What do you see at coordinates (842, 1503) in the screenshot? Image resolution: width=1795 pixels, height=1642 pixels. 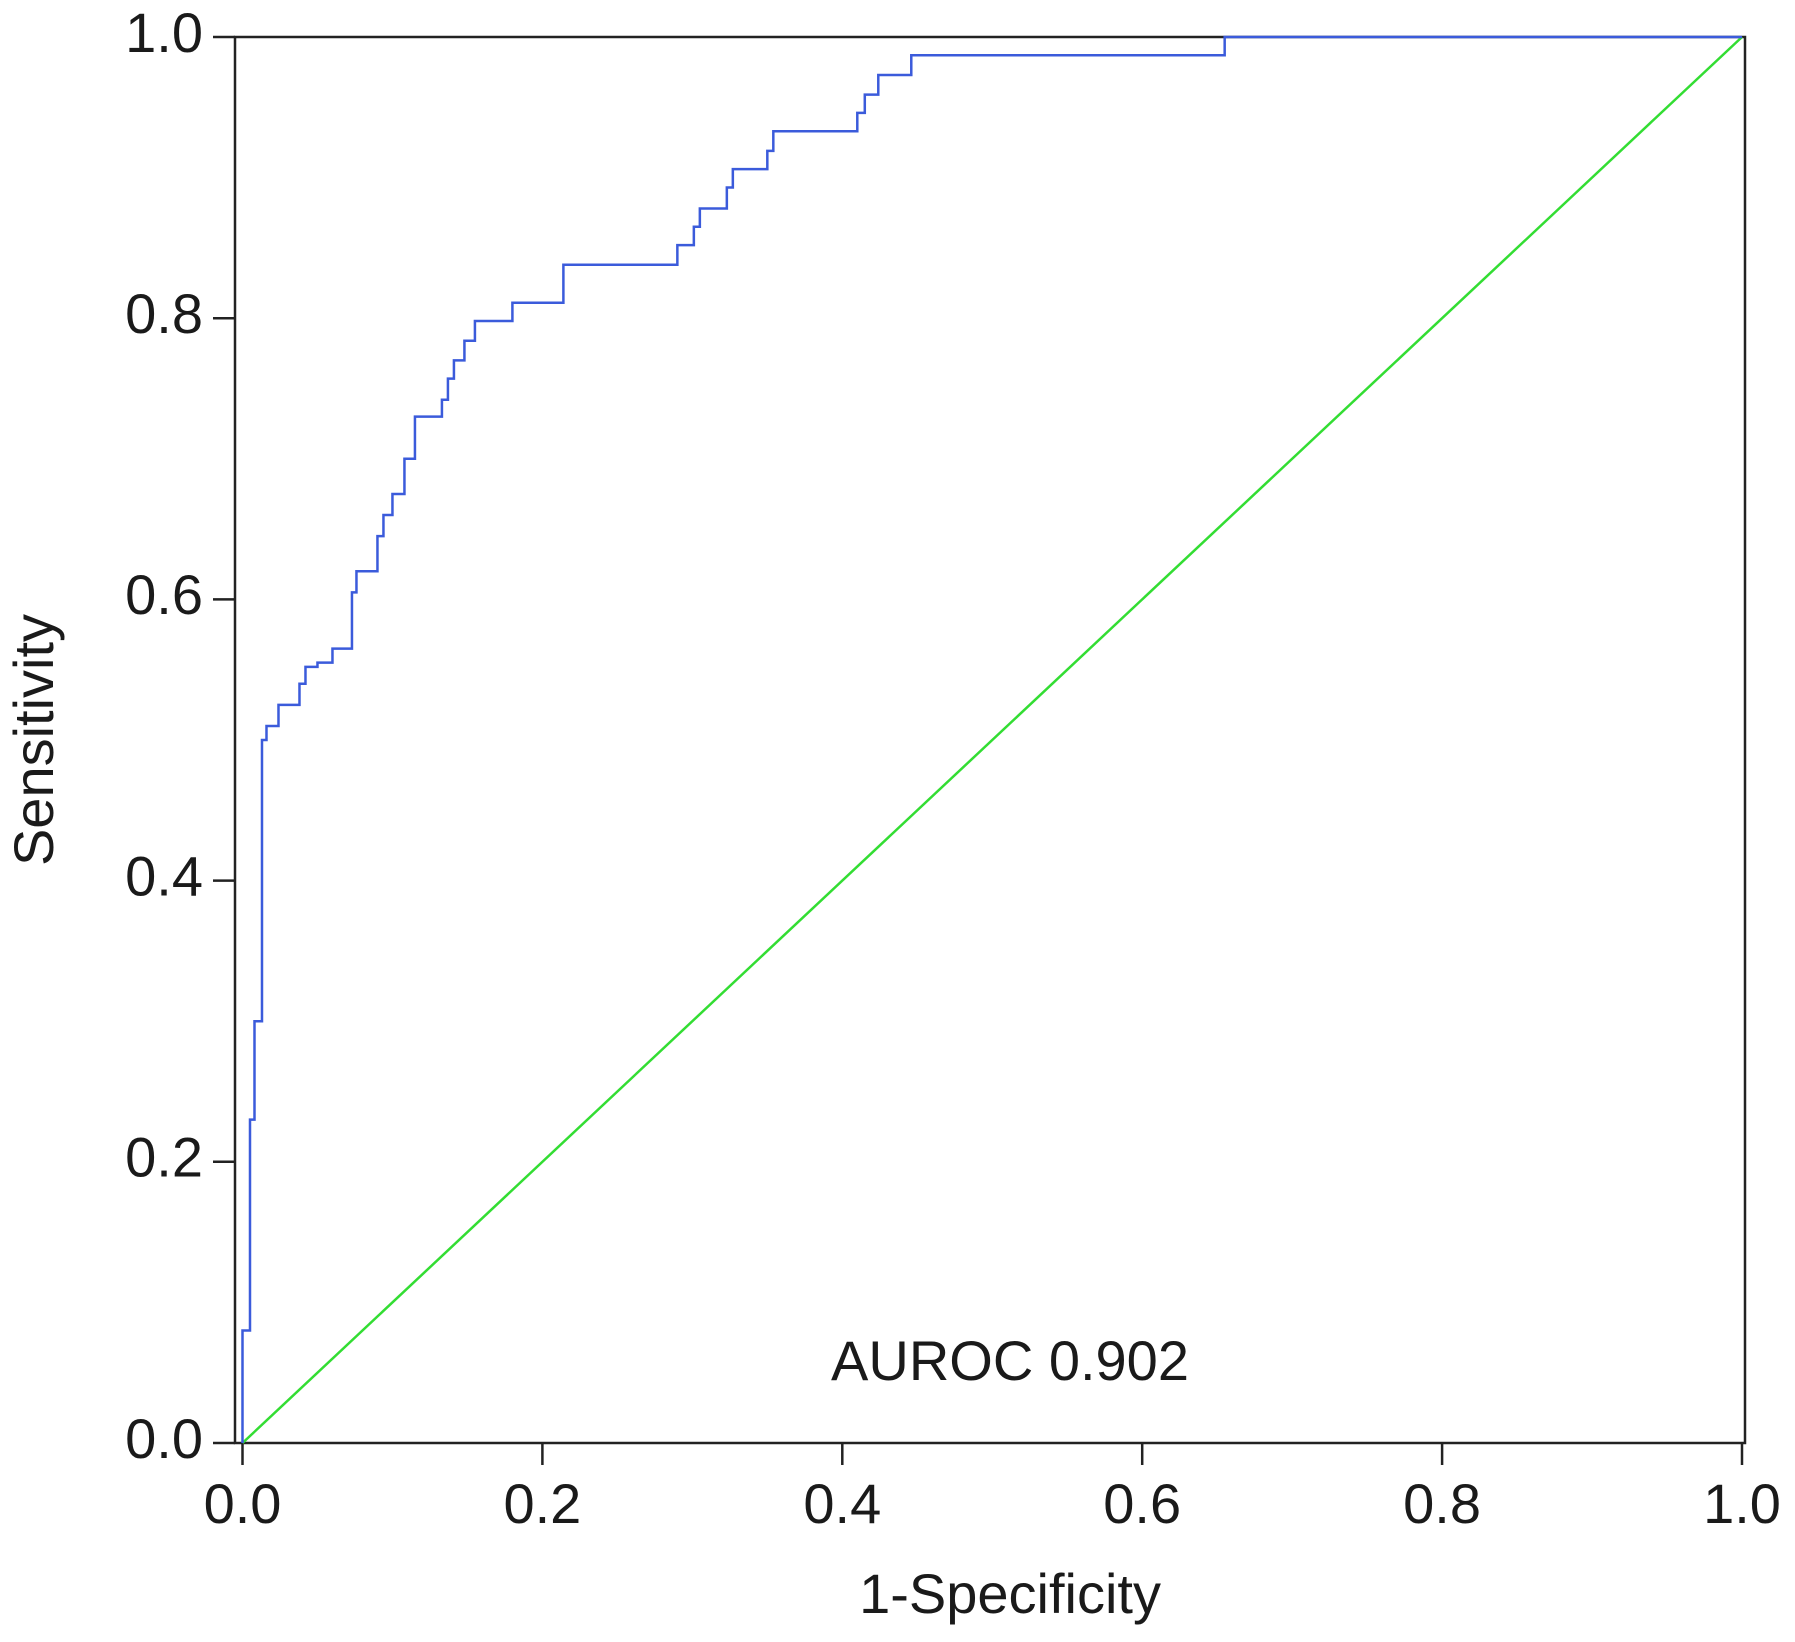 I see `x-tick-label: 0.4` at bounding box center [842, 1503].